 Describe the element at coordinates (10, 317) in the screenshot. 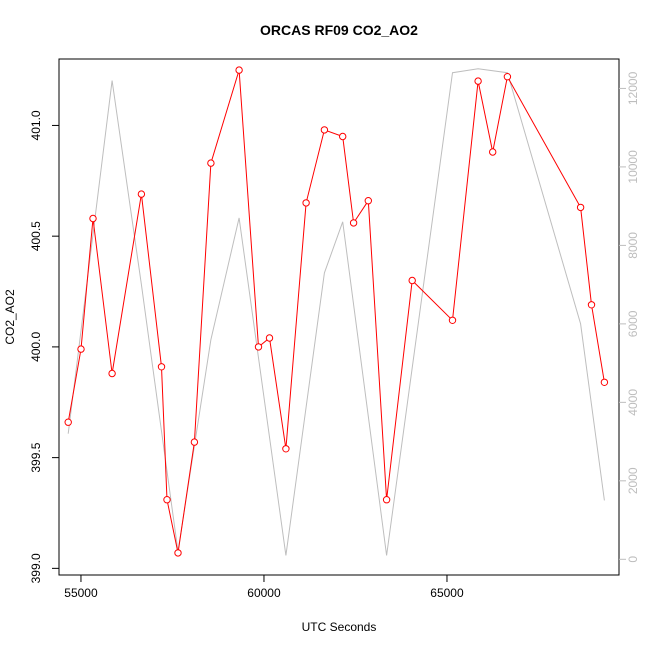

I see `y-axis-label: CO2_AO2` at that location.